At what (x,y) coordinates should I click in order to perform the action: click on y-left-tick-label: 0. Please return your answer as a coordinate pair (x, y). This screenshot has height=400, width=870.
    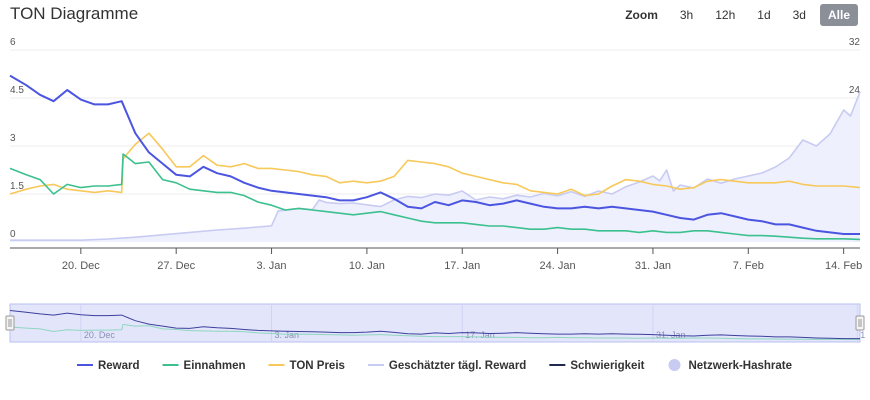
    Looking at the image, I should click on (13, 234).